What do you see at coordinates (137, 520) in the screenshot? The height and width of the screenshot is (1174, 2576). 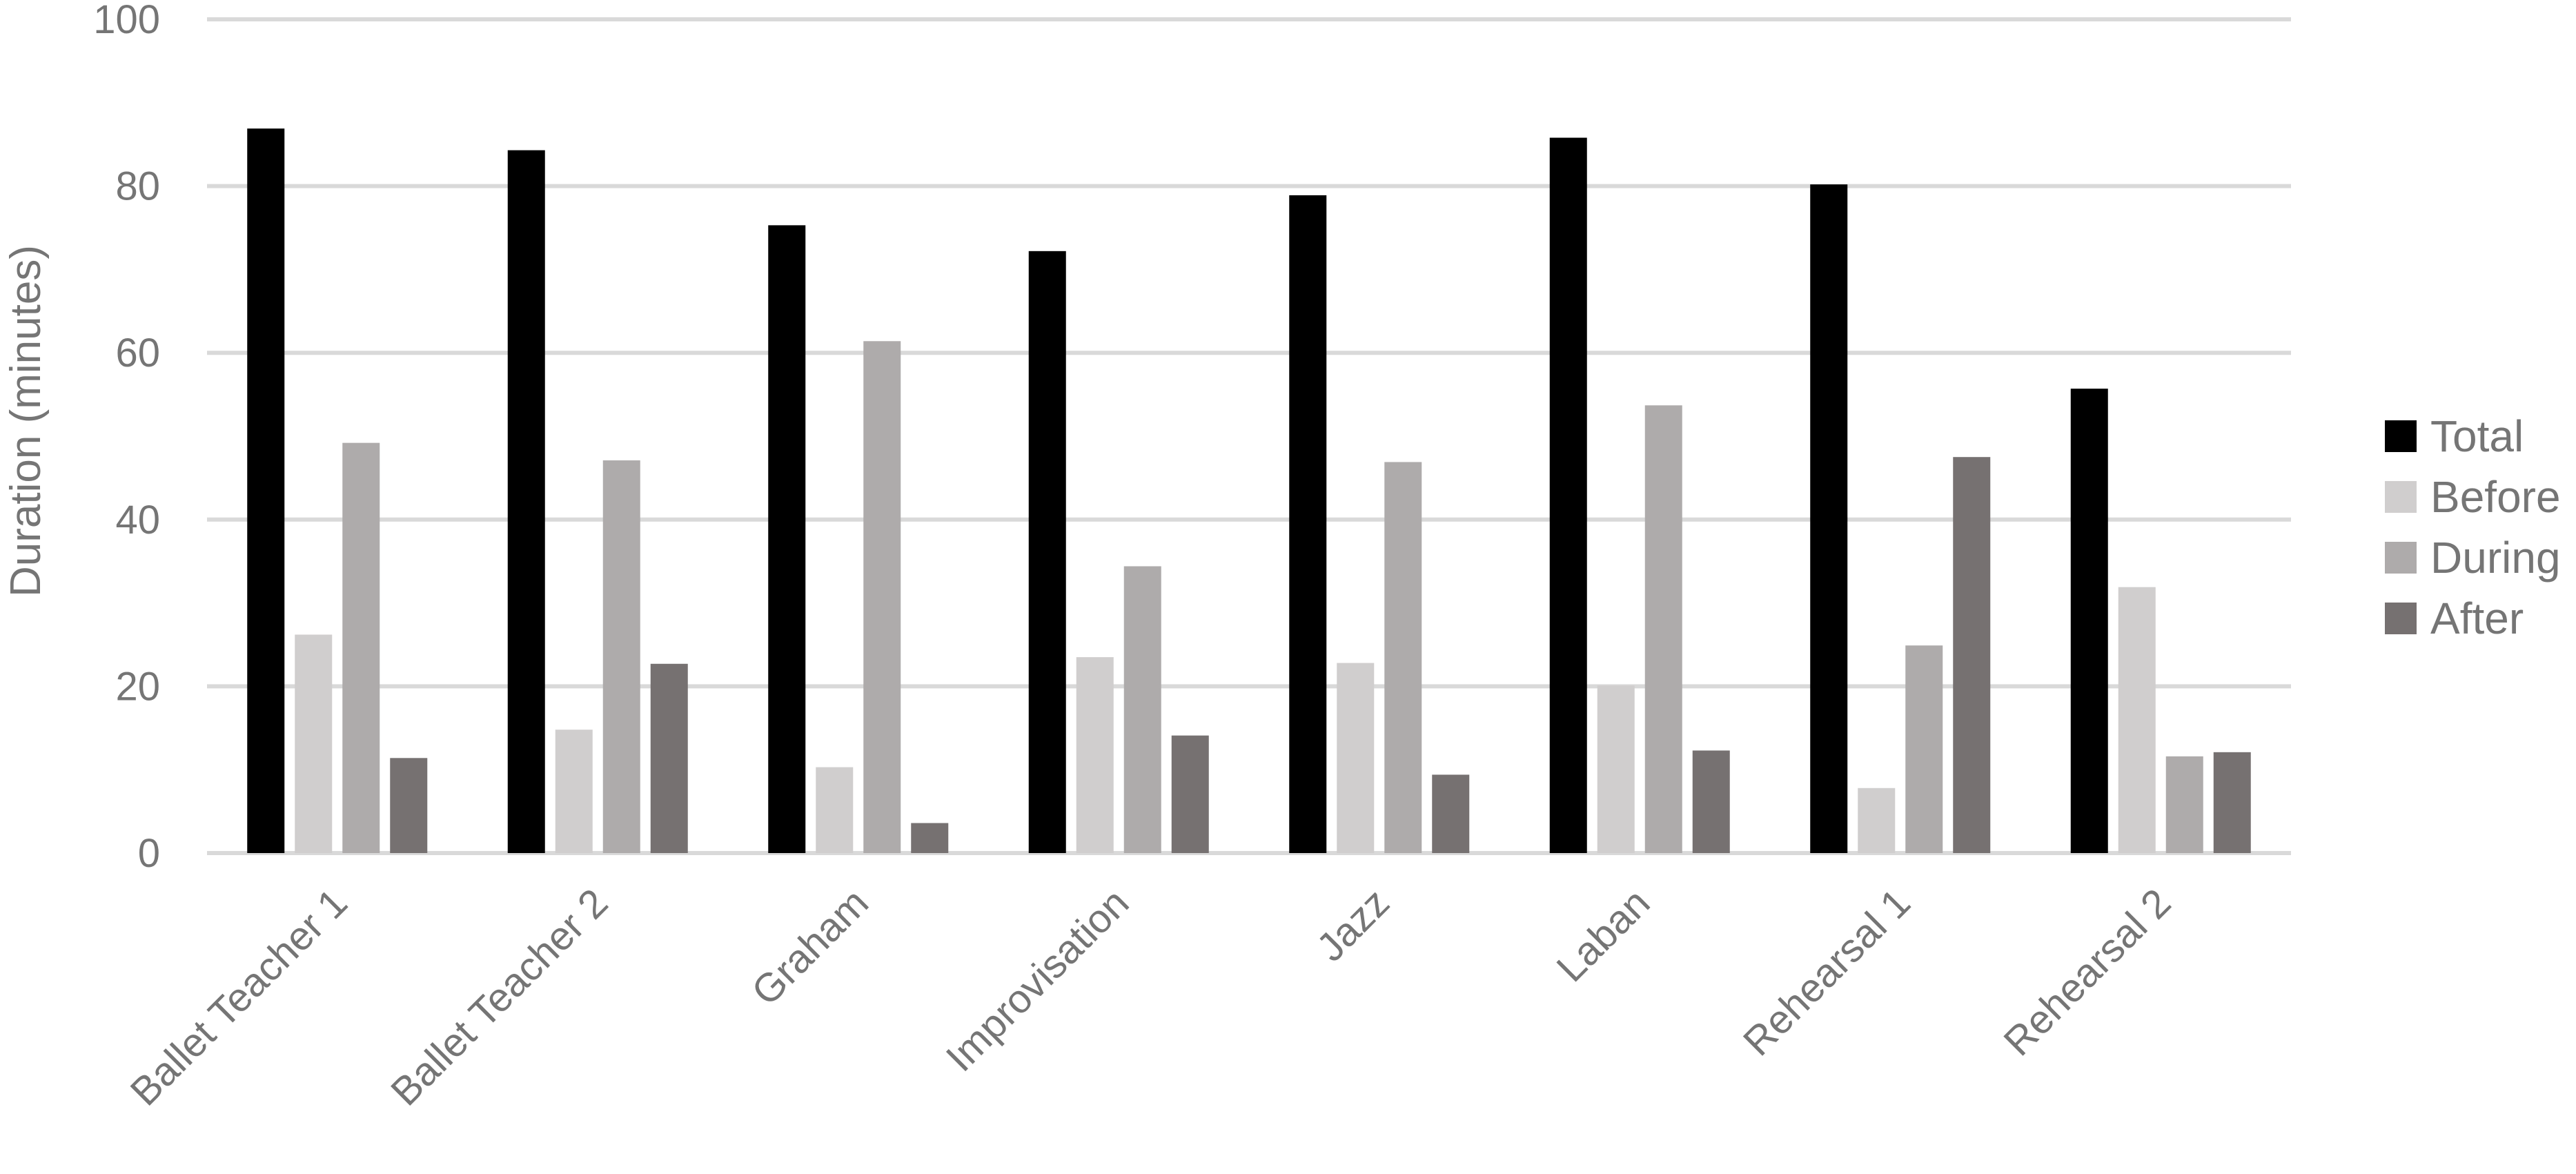 I see `y-tick-label: 40` at bounding box center [137, 520].